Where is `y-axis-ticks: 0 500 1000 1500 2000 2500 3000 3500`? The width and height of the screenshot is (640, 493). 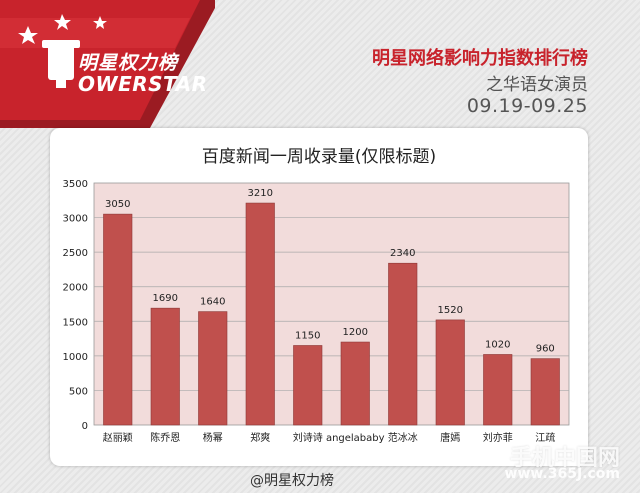 y-axis-ticks: 0 500 1000 1500 2000 2500 3000 3500 is located at coordinates (75, 305).